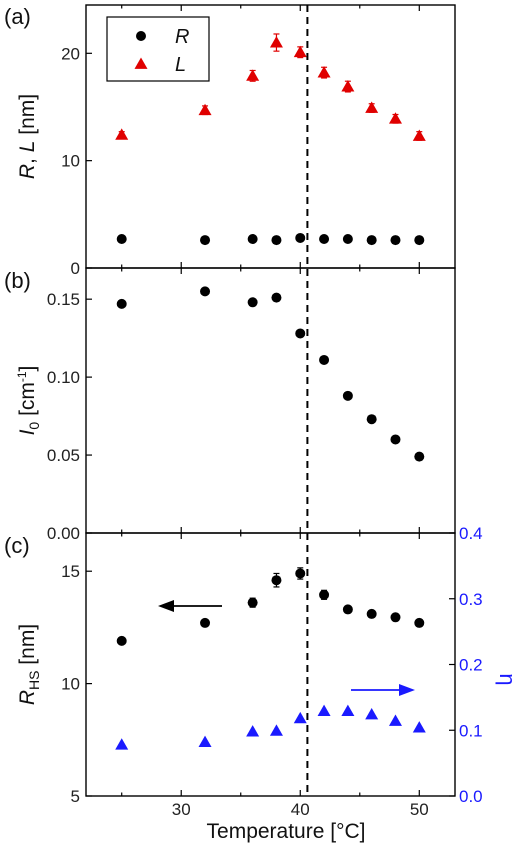  I want to click on x-axis-title: Temperature [°C], so click(286, 831).